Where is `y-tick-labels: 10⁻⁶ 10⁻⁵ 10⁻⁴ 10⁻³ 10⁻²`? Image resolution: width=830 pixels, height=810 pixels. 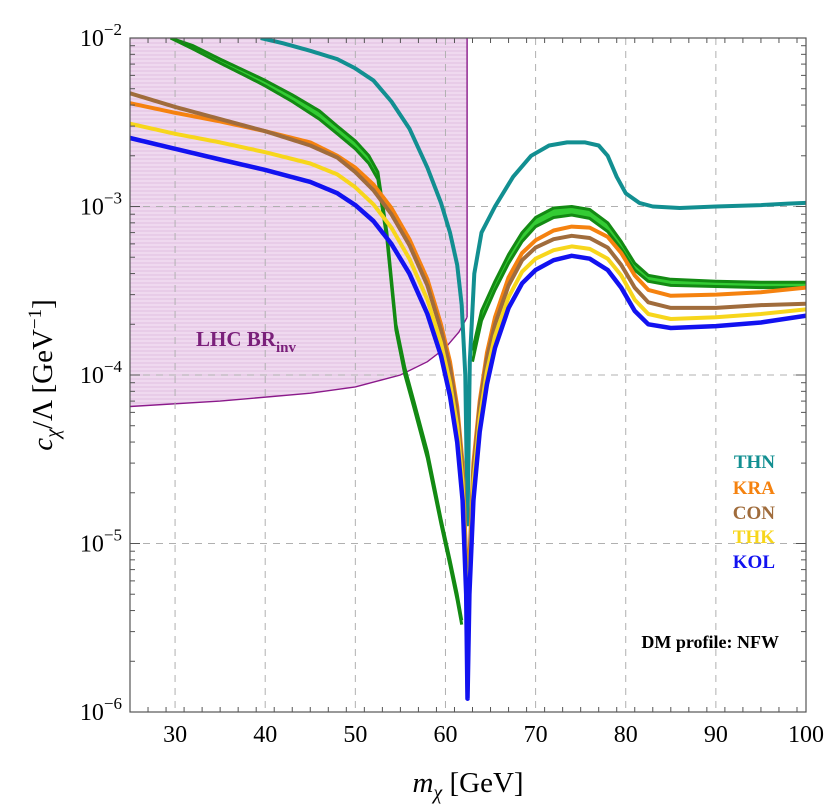
y-tick-labels: 10⁻⁶ 10⁻⁵ 10⁻⁴ 10⁻³ 10⁻² is located at coordinates (101, 373).